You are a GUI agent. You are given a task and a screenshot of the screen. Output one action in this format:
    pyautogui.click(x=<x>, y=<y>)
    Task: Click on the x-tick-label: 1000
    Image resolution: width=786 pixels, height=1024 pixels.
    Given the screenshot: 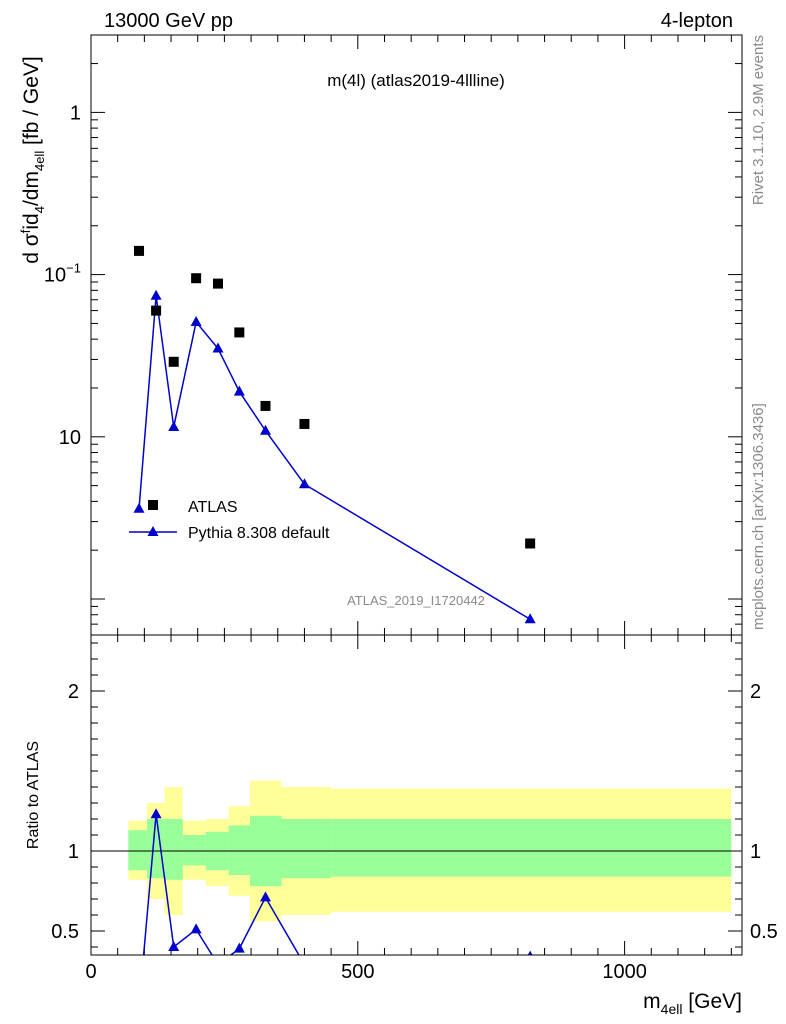 What is the action you would take?
    pyautogui.click(x=624, y=972)
    